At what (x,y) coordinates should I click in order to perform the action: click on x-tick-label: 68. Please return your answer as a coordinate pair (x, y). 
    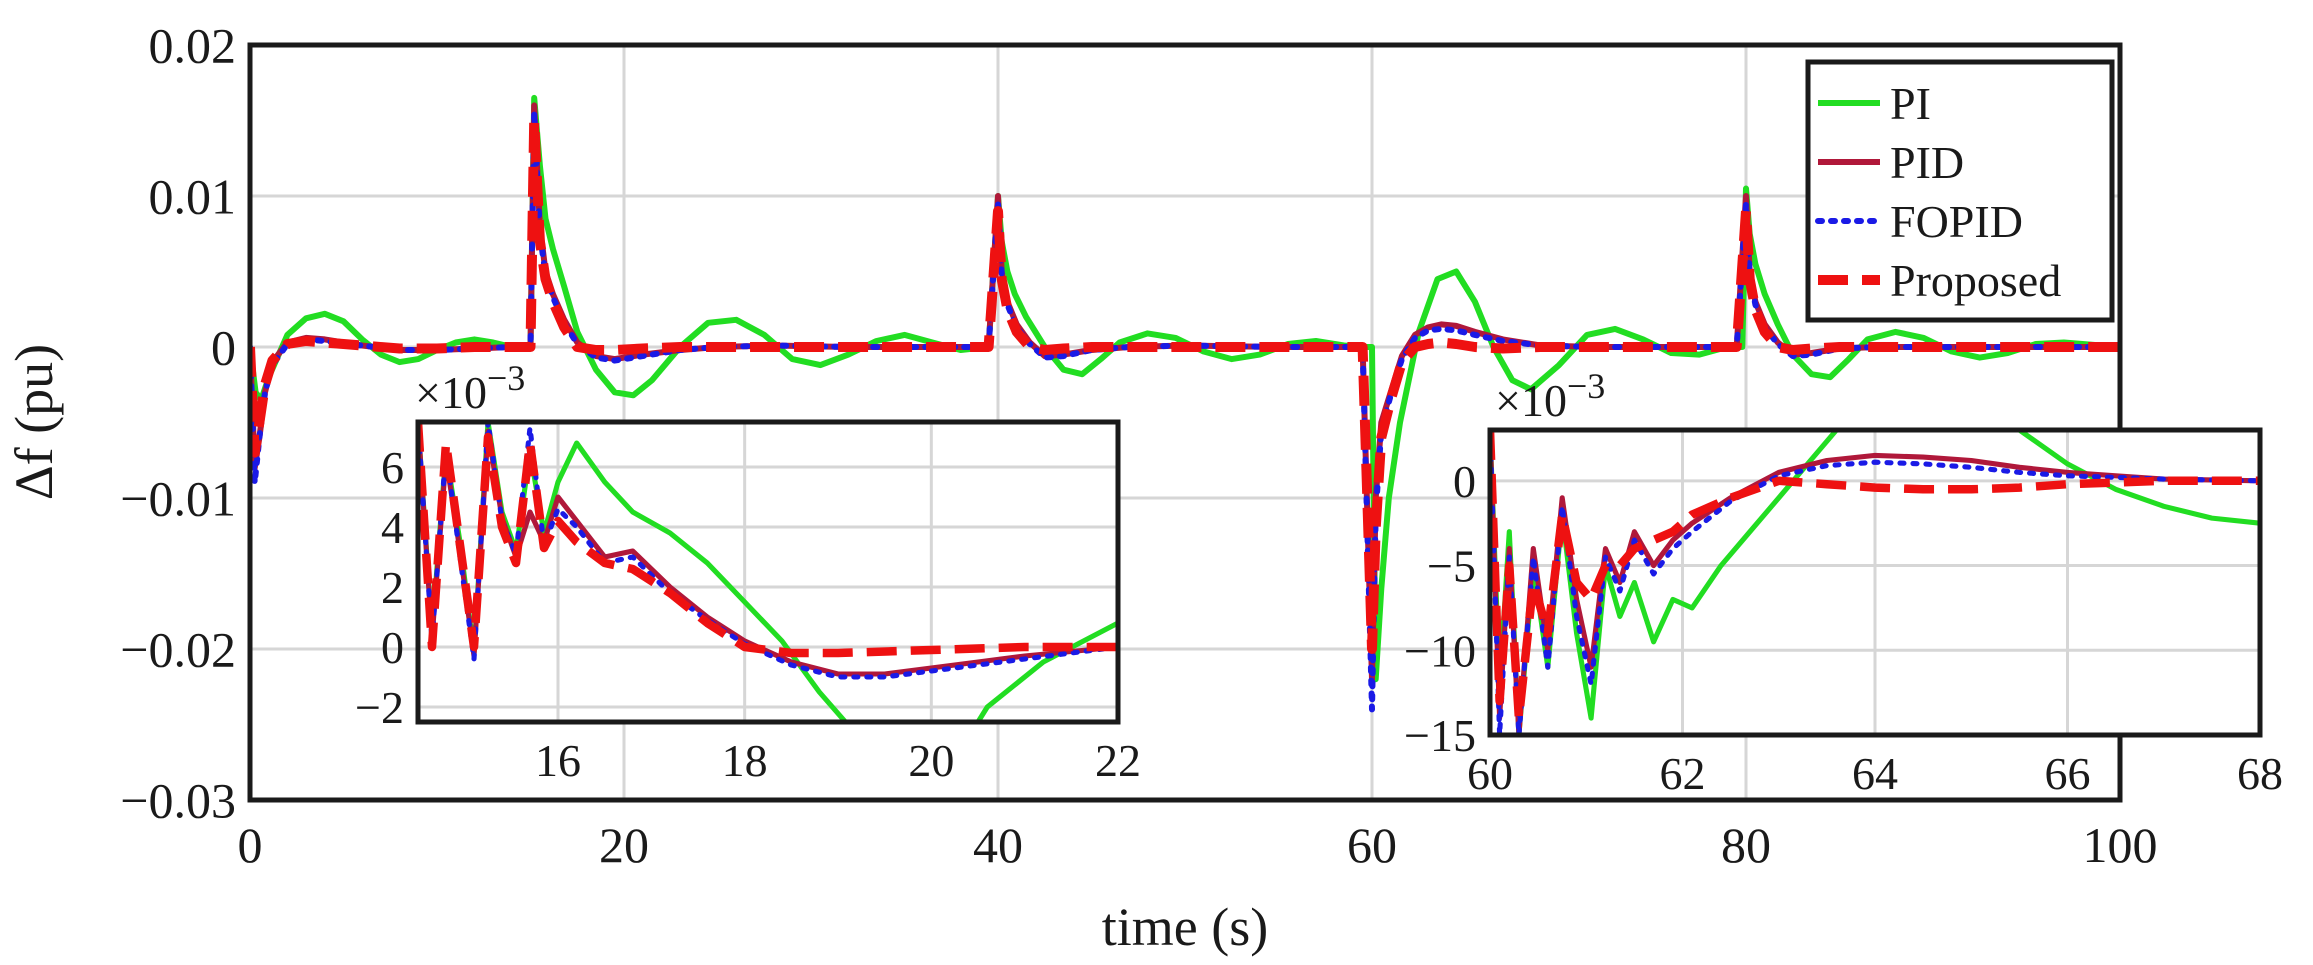
    Looking at the image, I should click on (2260, 773).